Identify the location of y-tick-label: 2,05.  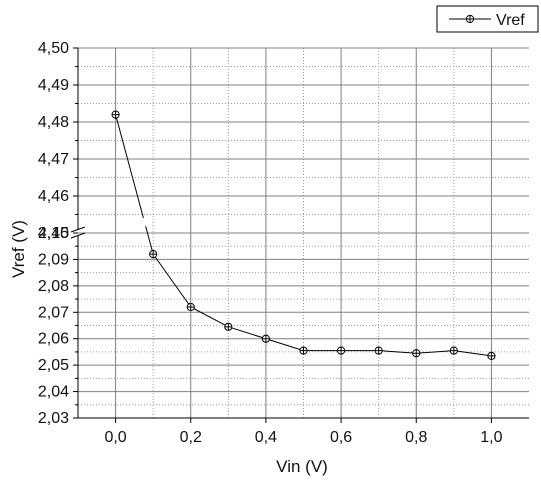
(53, 365).